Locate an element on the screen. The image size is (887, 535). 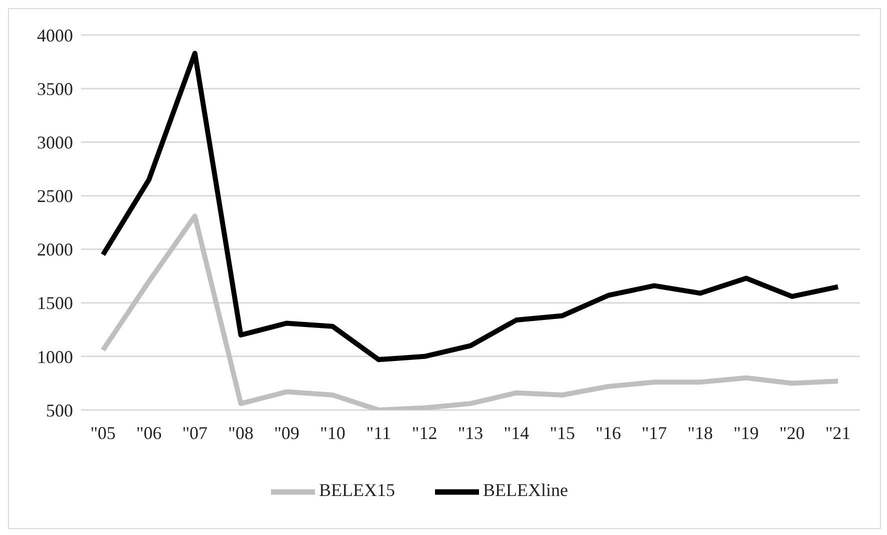
x-tick-label: "09 is located at coordinates (287, 432).